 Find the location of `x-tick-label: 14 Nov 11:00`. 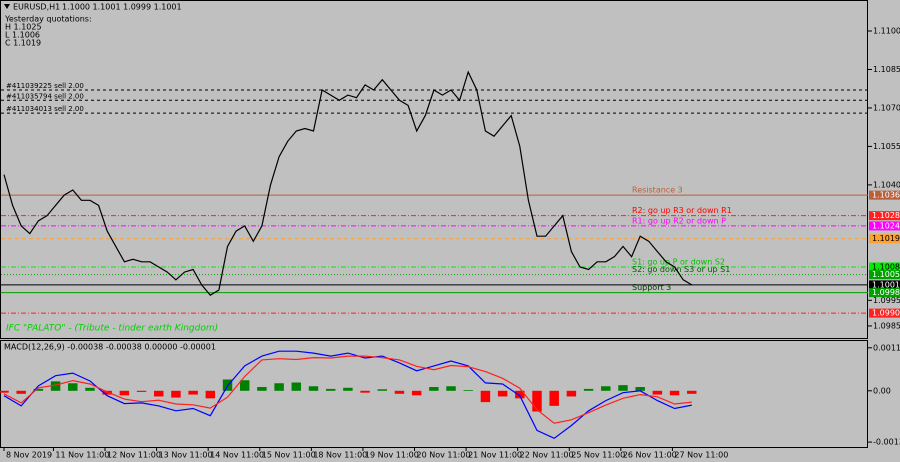

x-tick-label: 14 Nov 11:00 is located at coordinates (237, 455).